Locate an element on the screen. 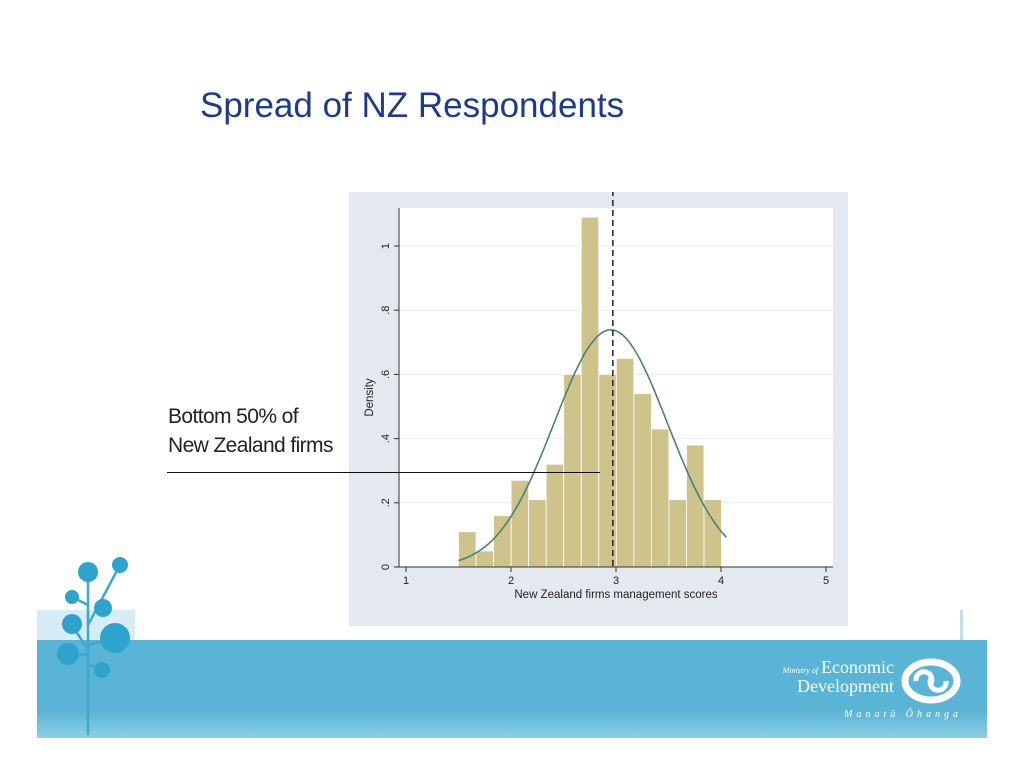 This screenshot has width=1024, height=768. annotation-bottom-50: Bottom 50% of New Zealand firms is located at coordinates (268, 431).